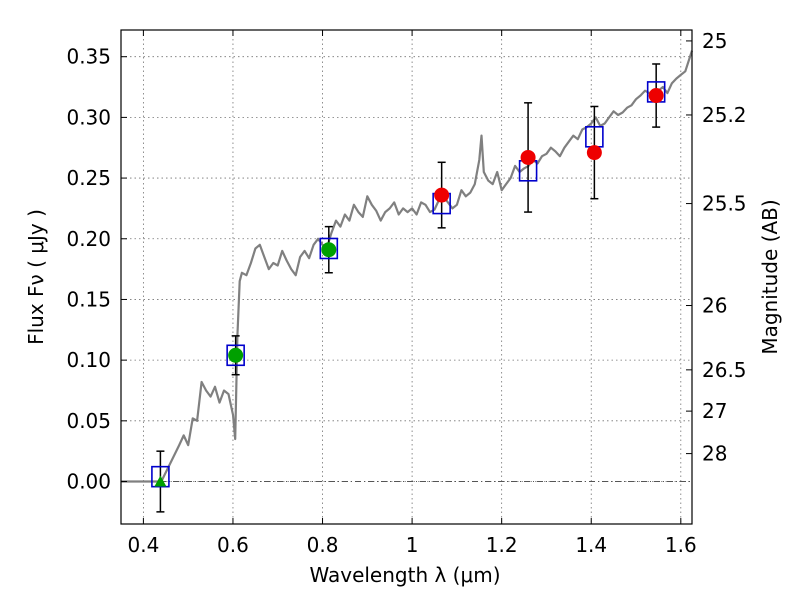 This screenshot has height=600, width=800. Describe the element at coordinates (404, 575) in the screenshot. I see `x-axis-title: Wavelength λ (μm)` at that location.